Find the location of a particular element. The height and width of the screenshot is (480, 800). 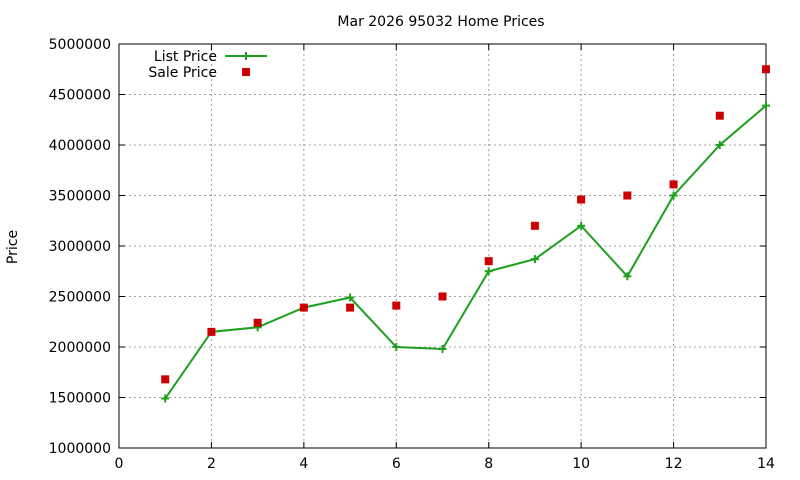

legend-label: List Price is located at coordinates (185, 57).